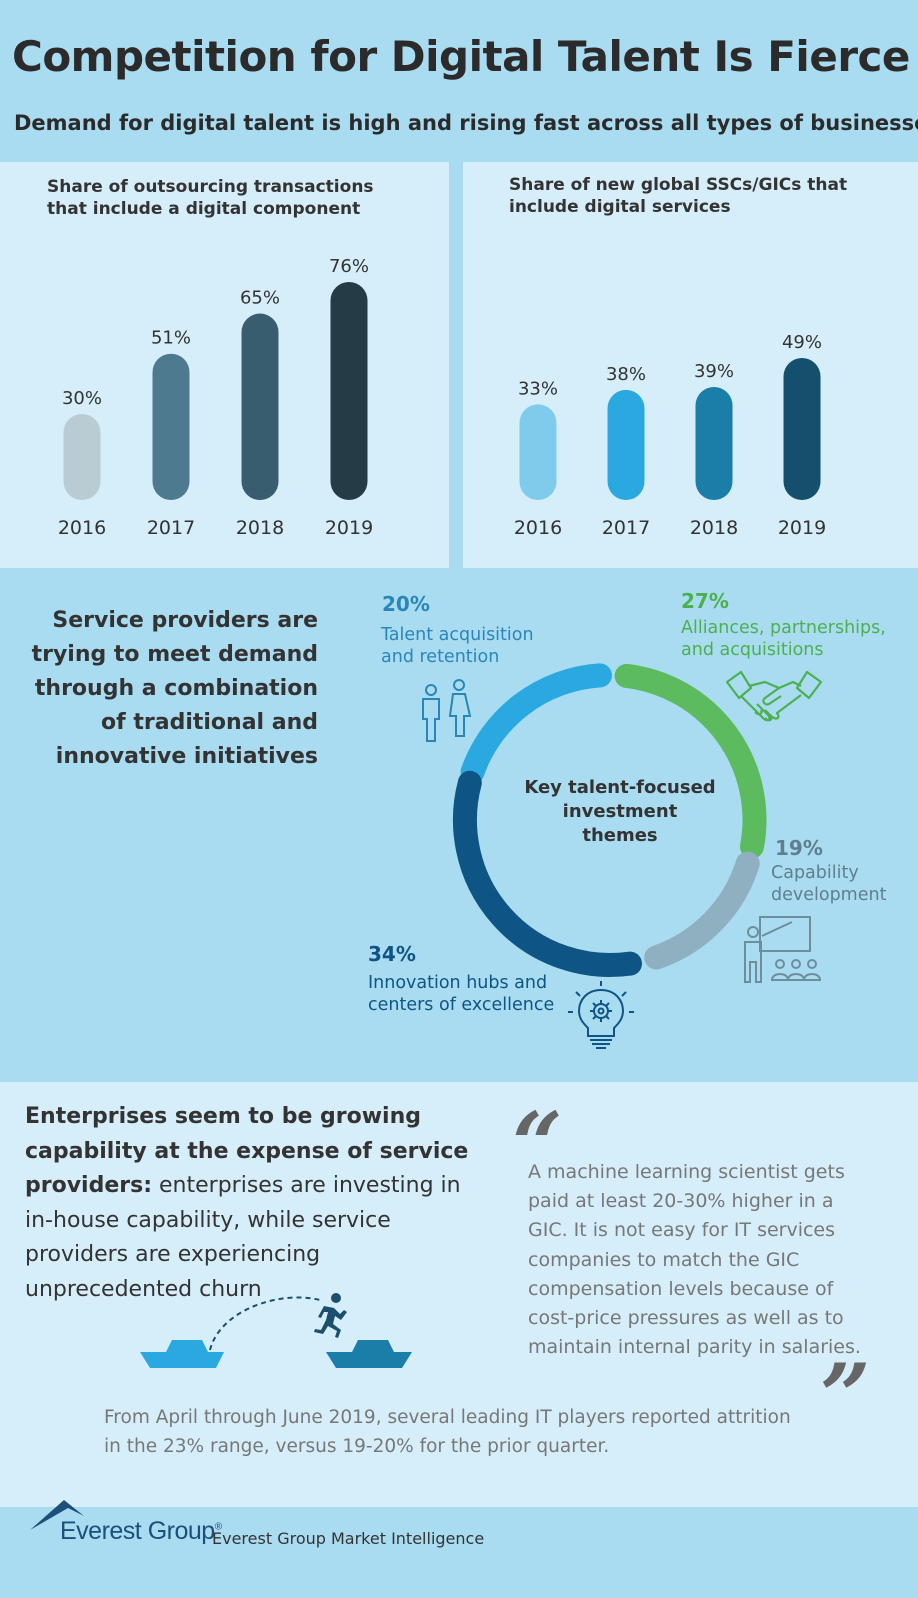 This screenshot has width=918, height=1598. I want to click on statement-bold: Enterprises seem to be growing, so click(223, 1116).